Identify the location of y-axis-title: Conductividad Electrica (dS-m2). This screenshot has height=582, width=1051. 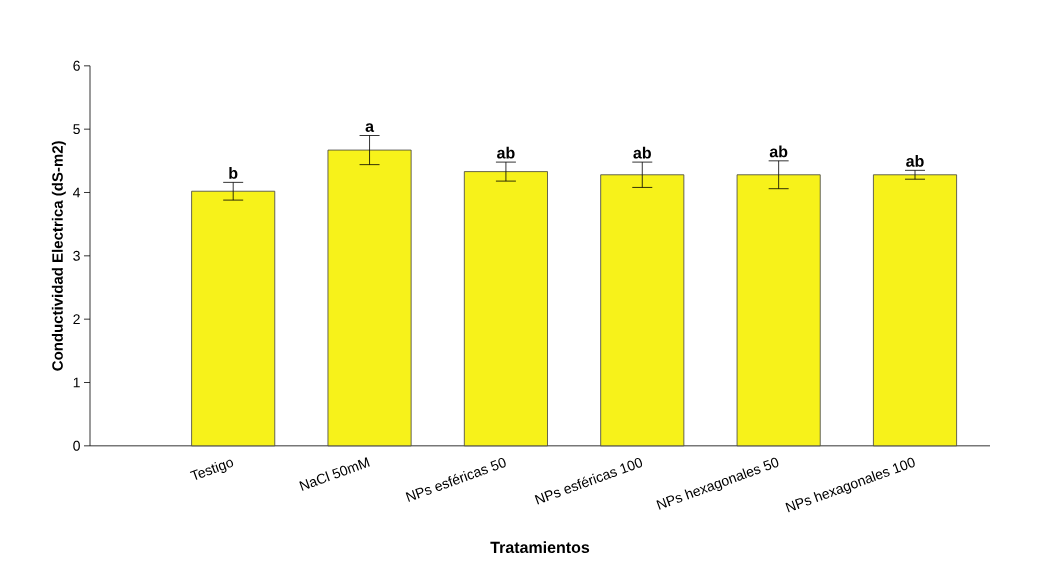
(58, 256).